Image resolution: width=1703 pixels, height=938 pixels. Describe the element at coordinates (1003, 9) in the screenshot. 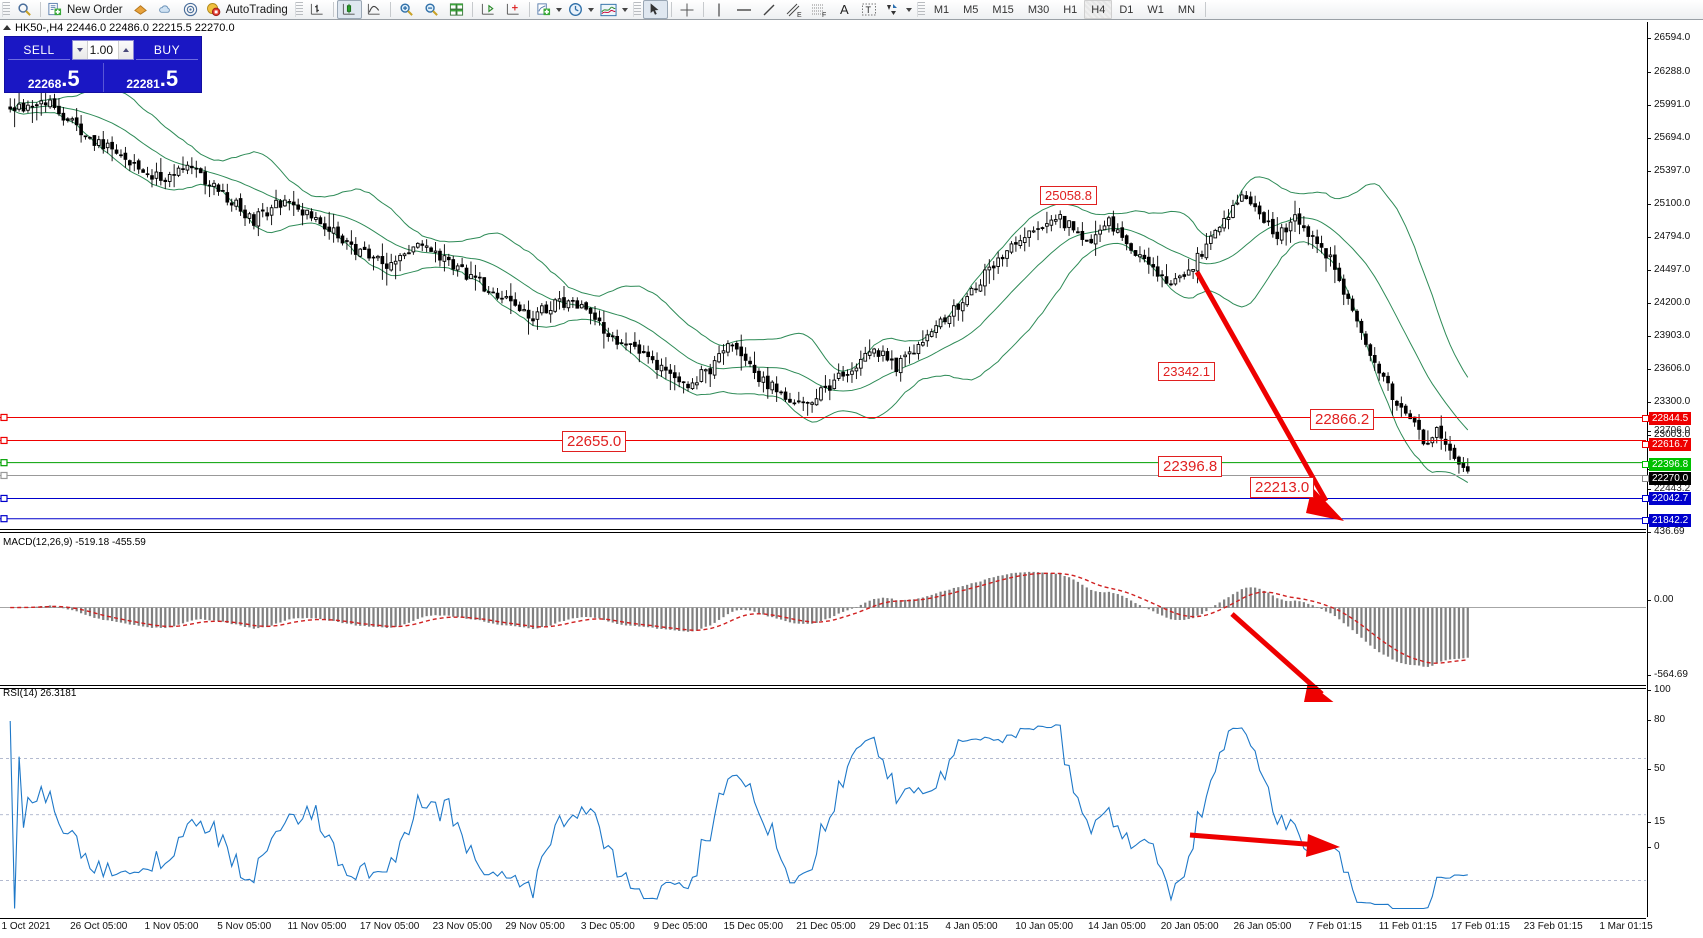

I see `timeframe-m15-button: M15` at that location.